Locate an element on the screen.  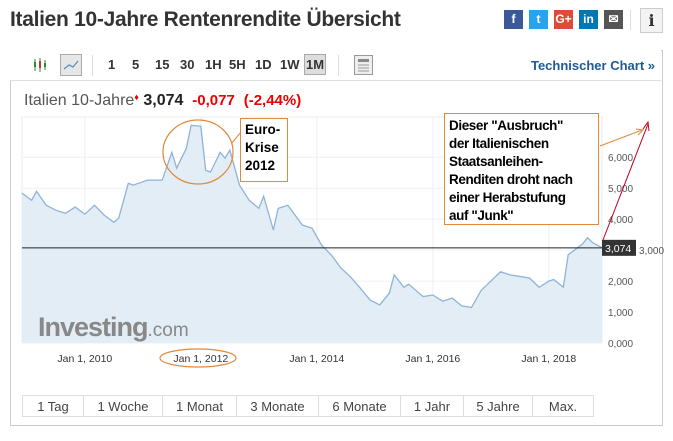
y-tick-label: 1,000 is located at coordinates (620, 313).